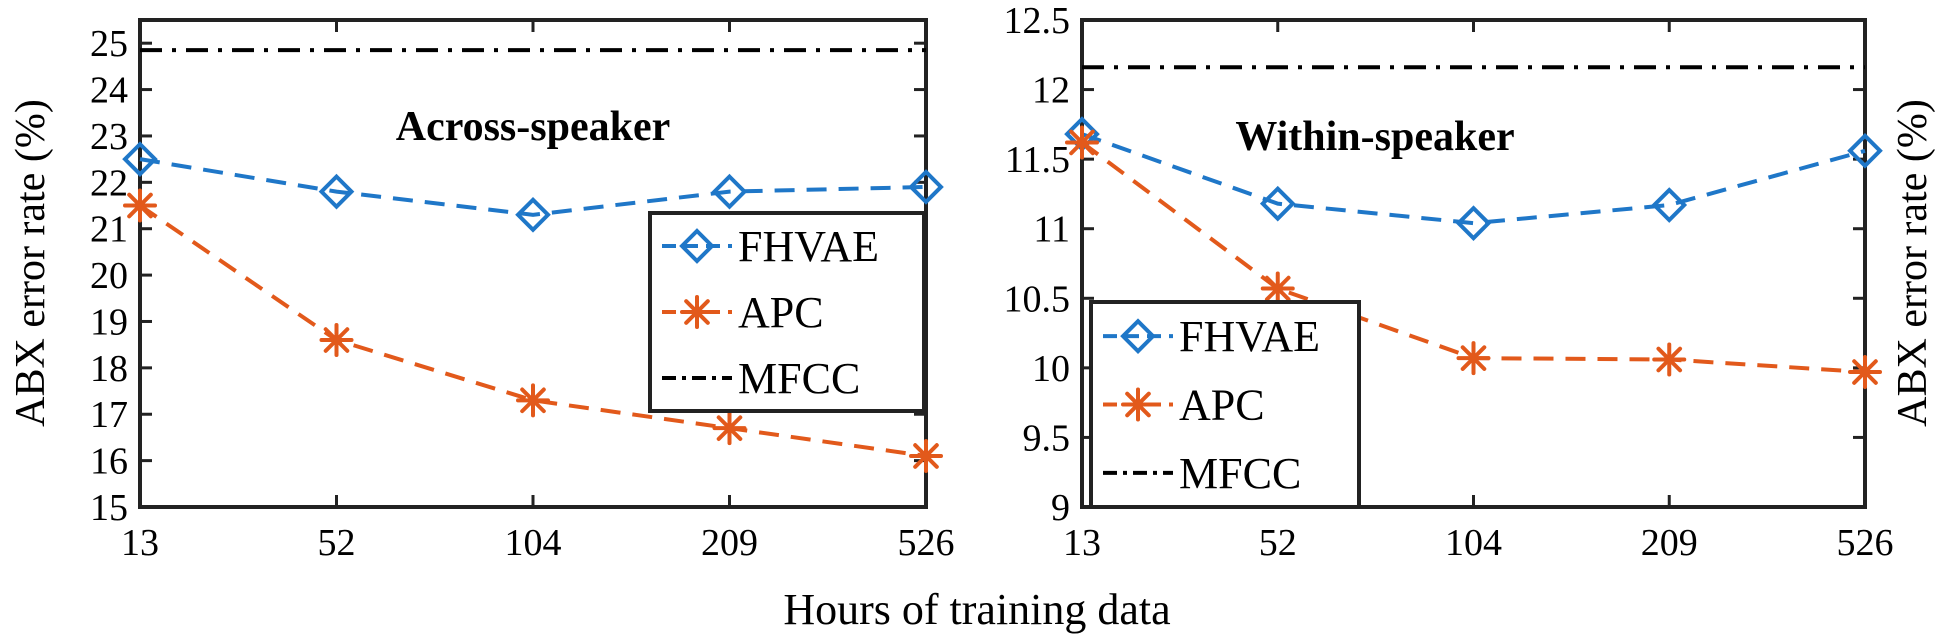 The width and height of the screenshot is (1954, 638). Describe the element at coordinates (109, 183) in the screenshot. I see `y-tick-label: 22` at that location.